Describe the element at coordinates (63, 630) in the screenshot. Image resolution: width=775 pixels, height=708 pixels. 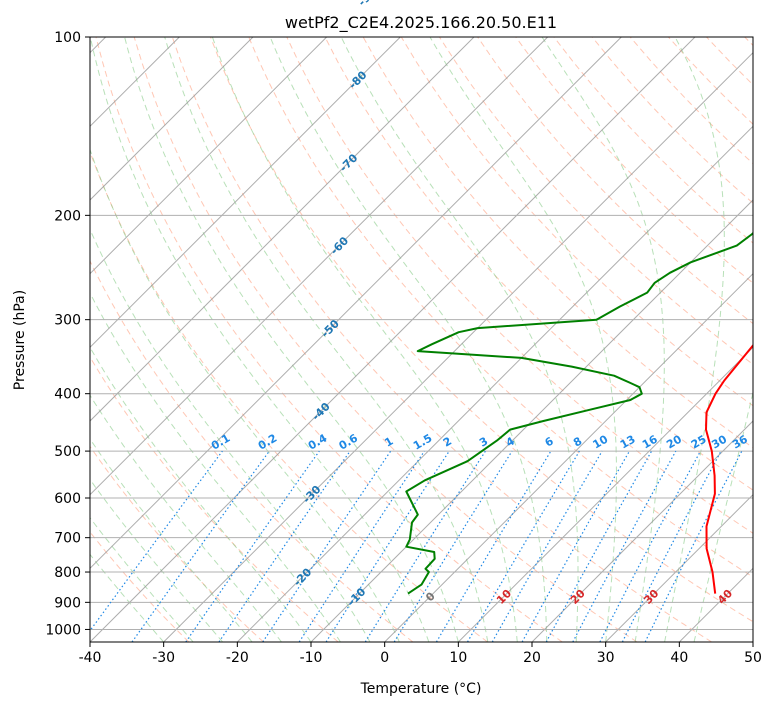
I see `y-tick-label: 1000` at that location.